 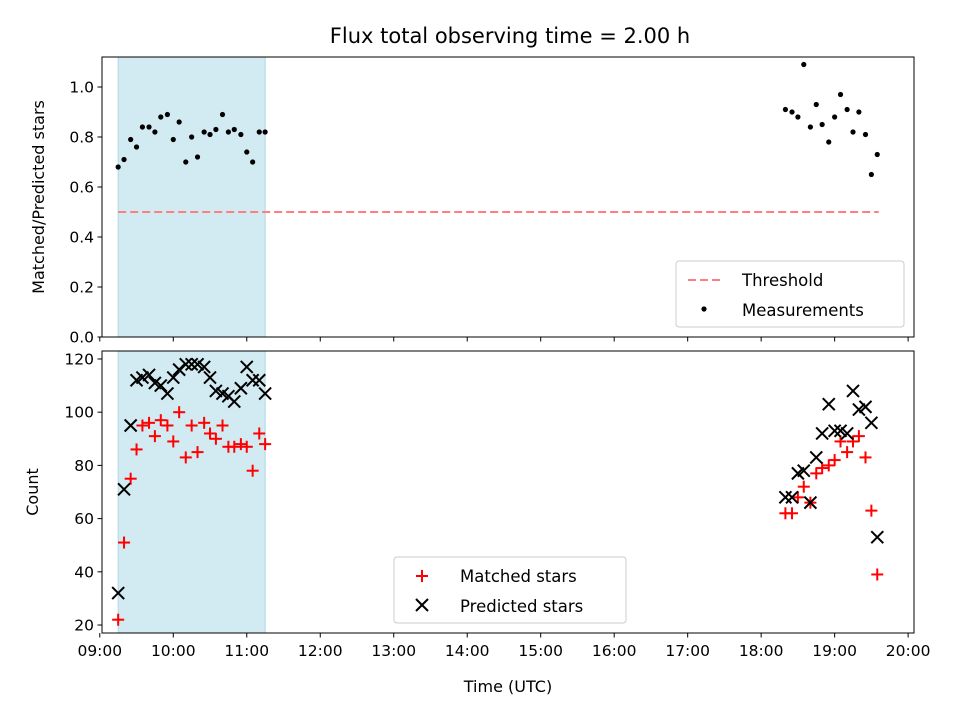 I want to click on bottom-xtick-label: 10:00, so click(x=173, y=651).